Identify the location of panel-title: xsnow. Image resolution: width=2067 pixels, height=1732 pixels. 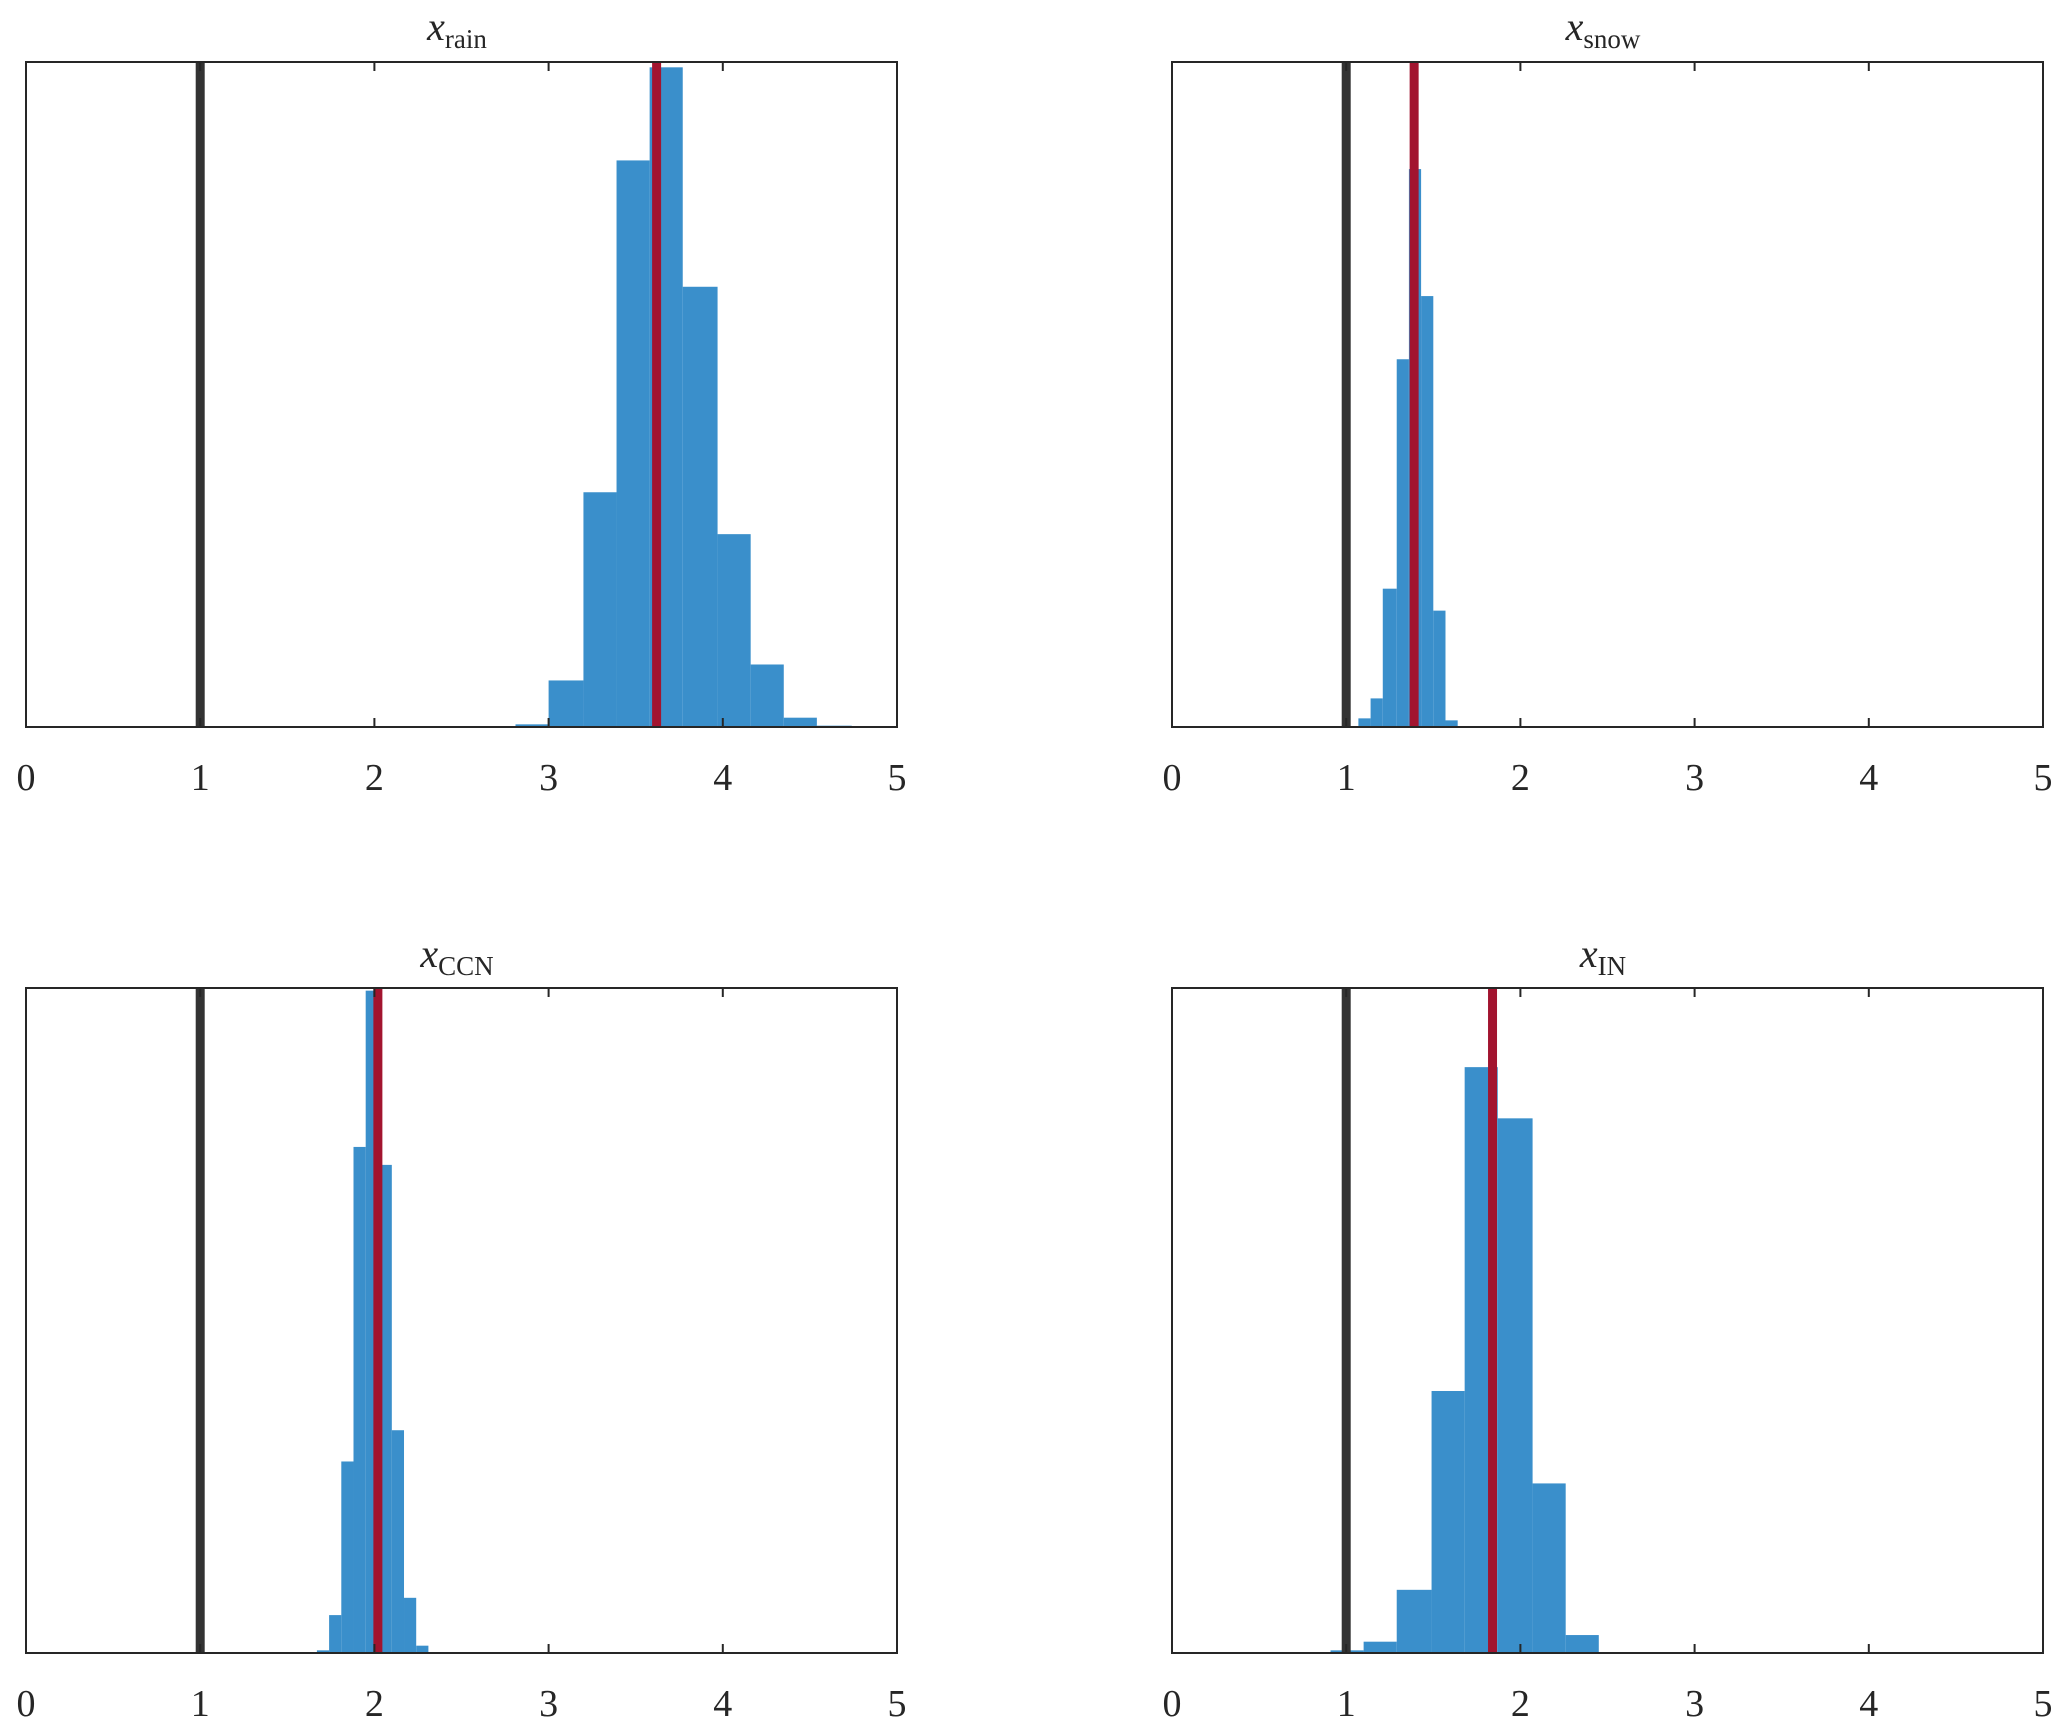
(1603, 29).